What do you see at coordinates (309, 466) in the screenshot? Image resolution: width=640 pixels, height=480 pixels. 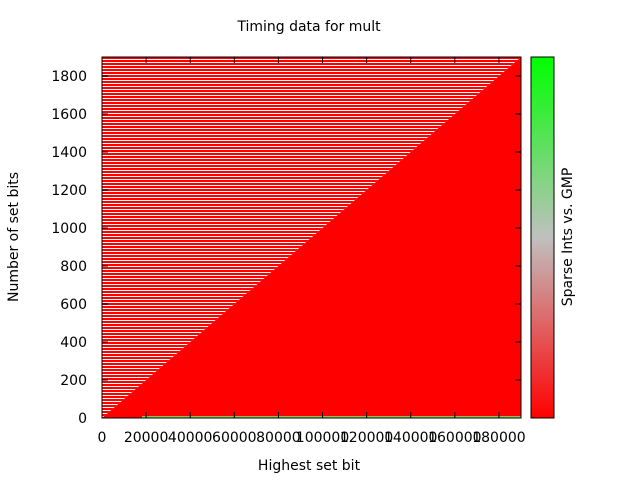 I see `x-axis-label: Highest set bit` at bounding box center [309, 466].